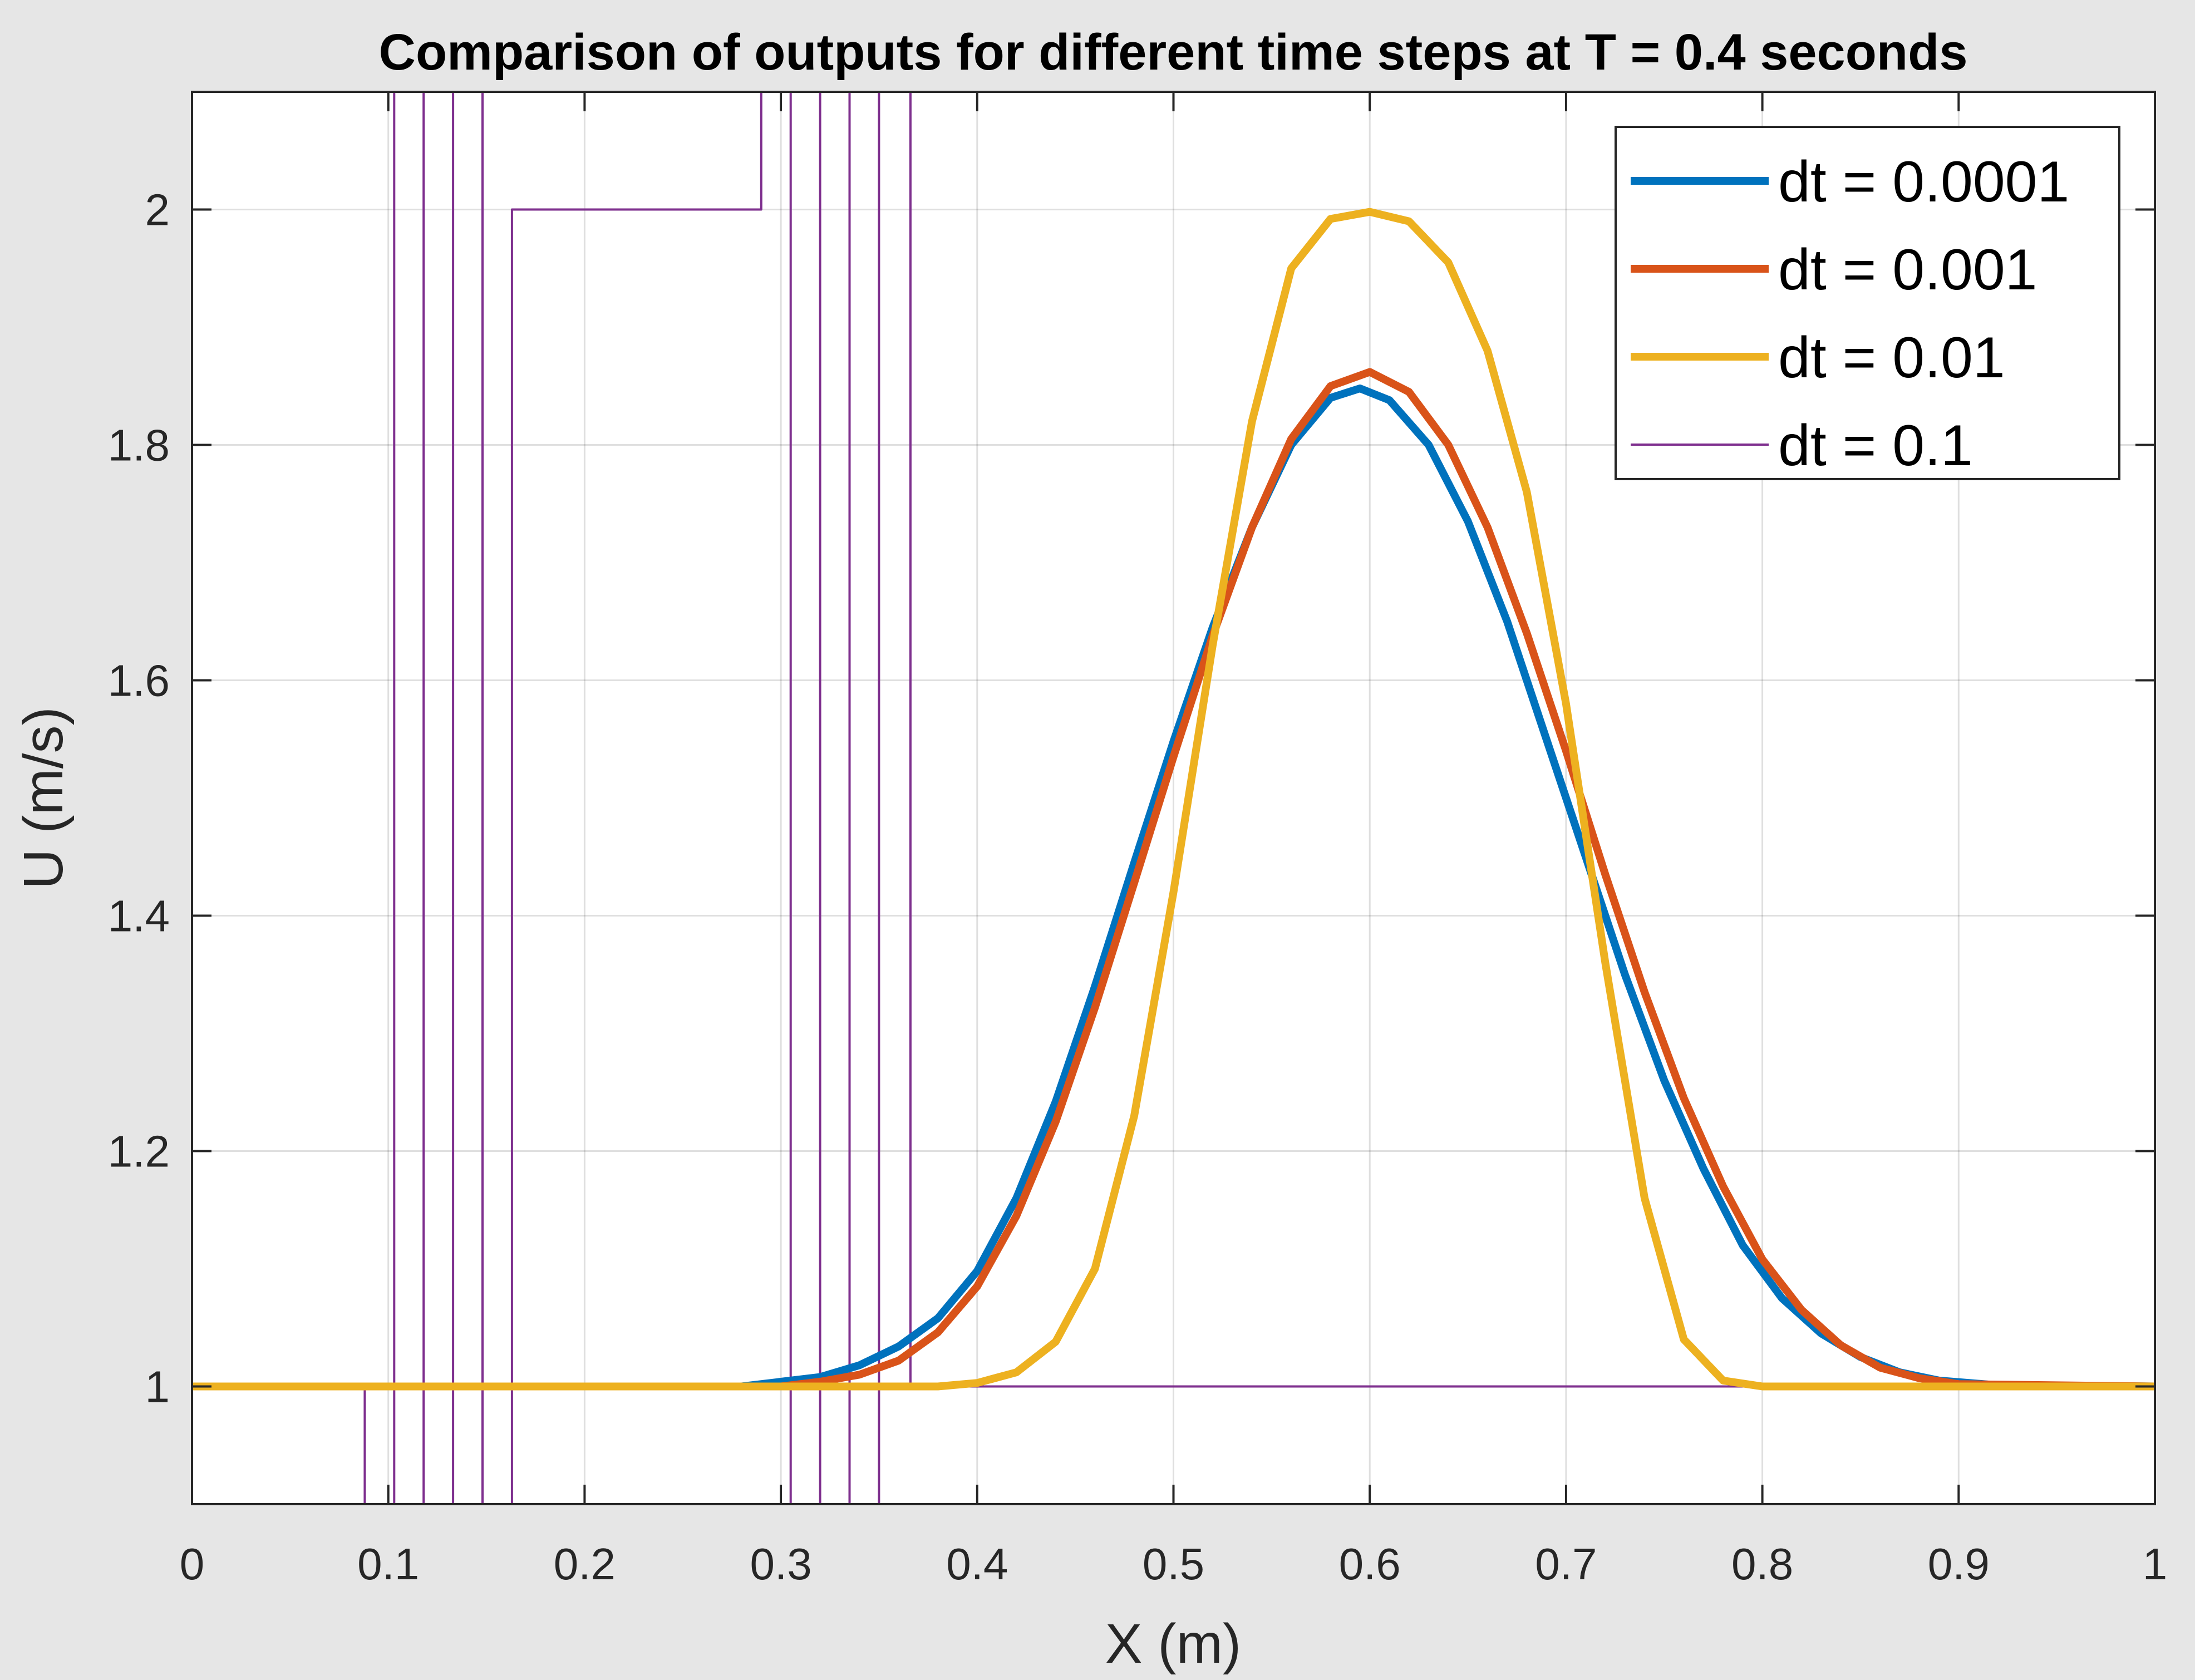 The image size is (2195, 1680). Describe the element at coordinates (139, 446) in the screenshot. I see `y-tick-label: 1.8` at that location.